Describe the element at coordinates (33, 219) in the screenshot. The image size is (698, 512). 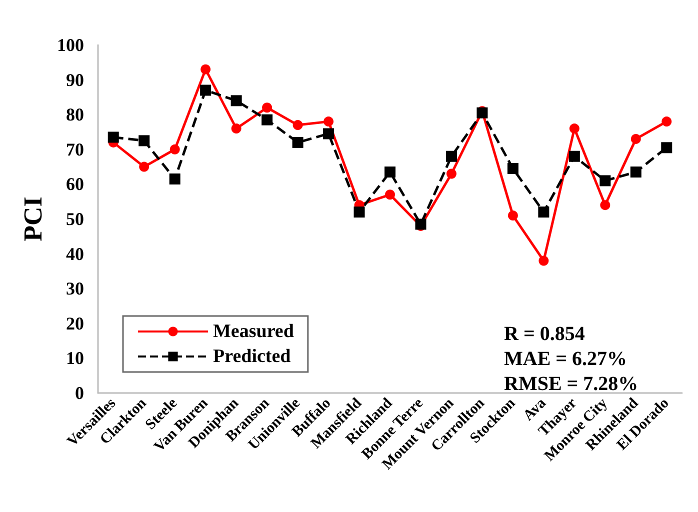
I see `y-axis-title: PCI` at that location.